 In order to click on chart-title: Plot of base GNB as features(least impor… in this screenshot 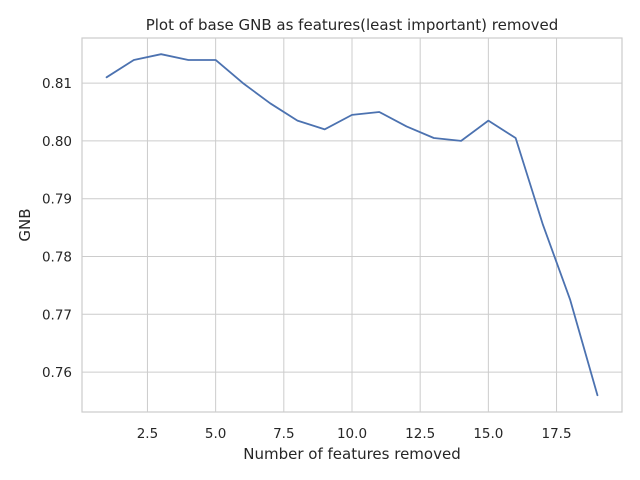, I will do `click(352, 25)`.